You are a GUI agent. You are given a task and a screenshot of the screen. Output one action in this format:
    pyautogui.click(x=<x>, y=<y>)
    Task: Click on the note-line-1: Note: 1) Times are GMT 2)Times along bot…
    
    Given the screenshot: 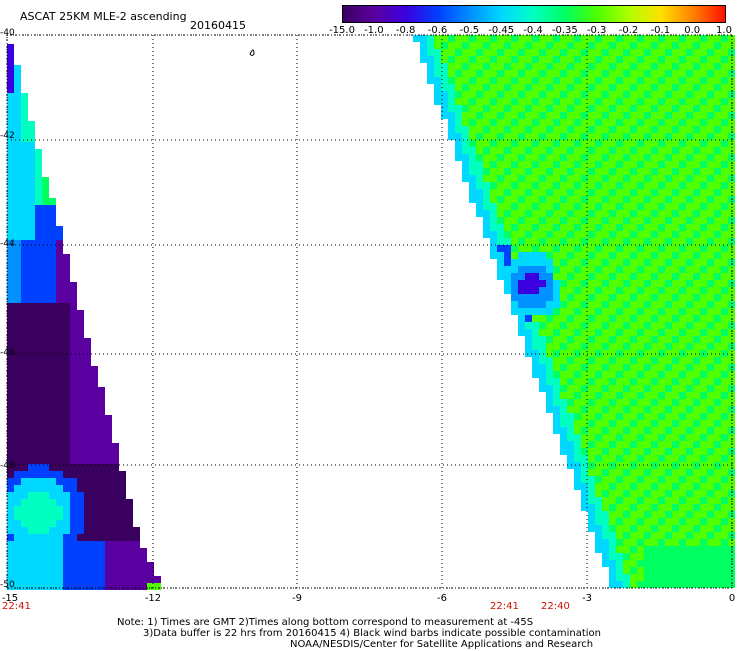 What is the action you would take?
    pyautogui.click(x=325, y=622)
    